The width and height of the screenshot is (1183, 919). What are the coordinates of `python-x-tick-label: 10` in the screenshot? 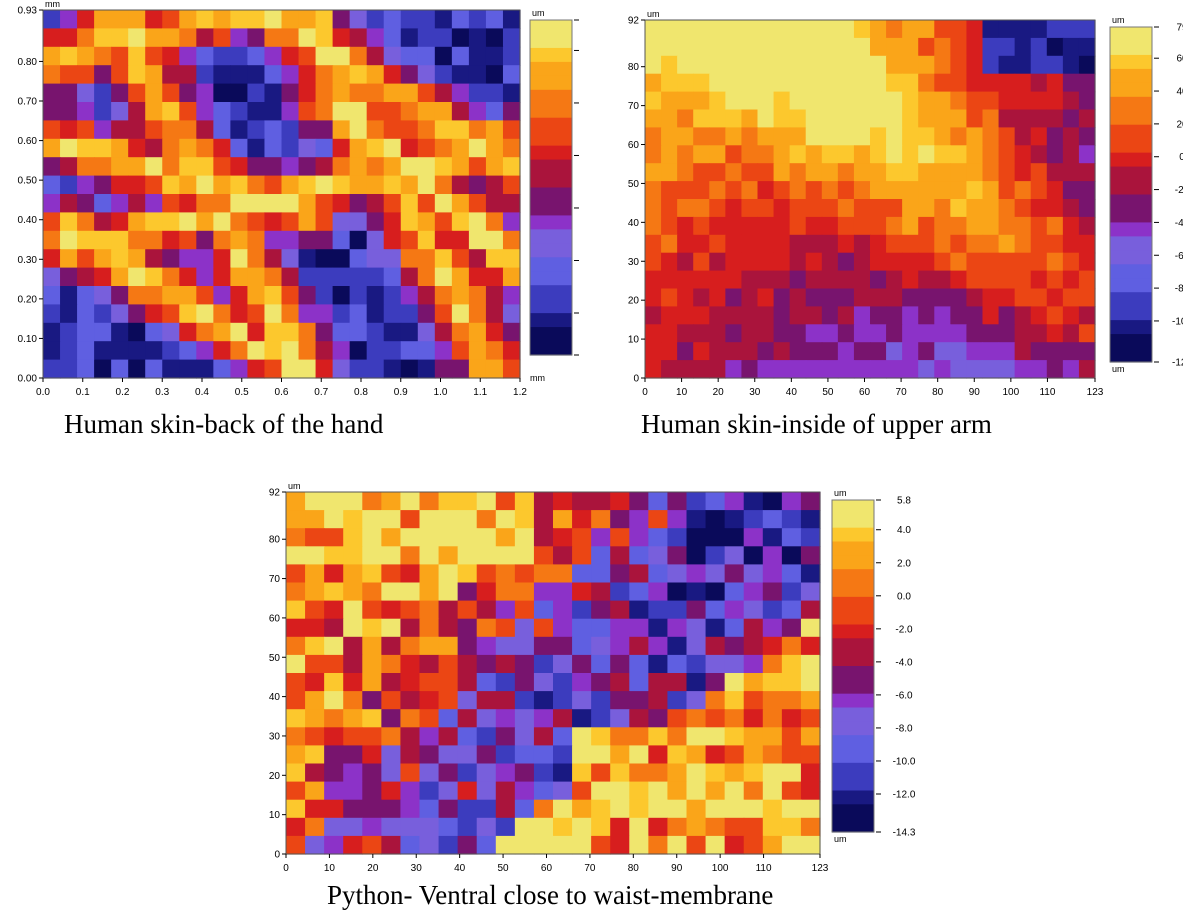 It's located at (330, 868).